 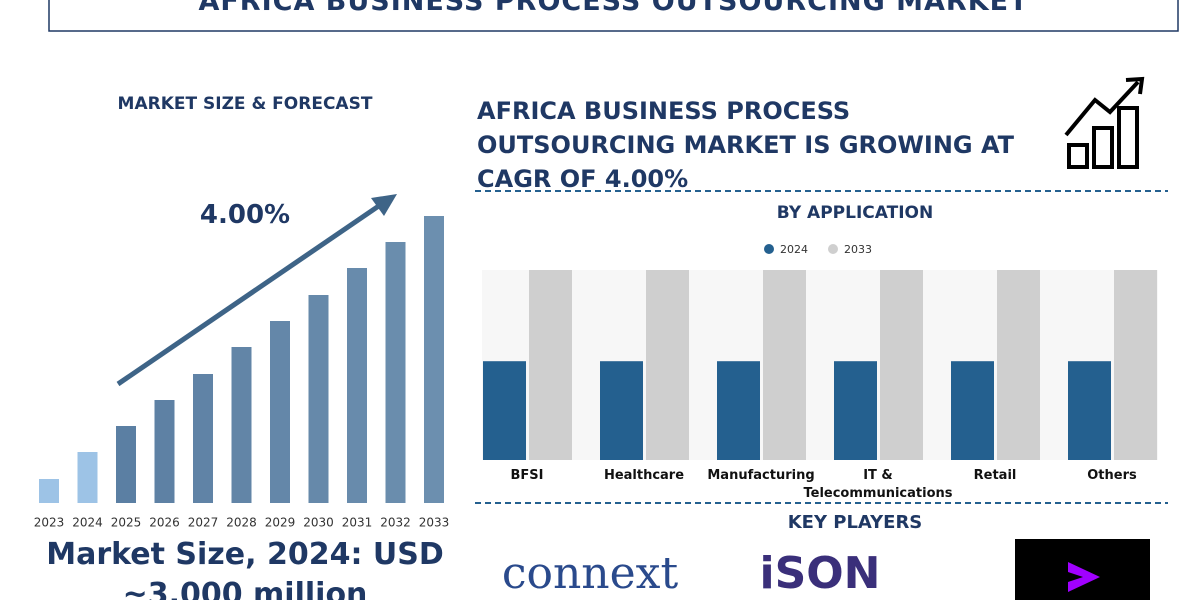 What do you see at coordinates (590, 573) in the screenshot?
I see `company-logo: connext` at bounding box center [590, 573].